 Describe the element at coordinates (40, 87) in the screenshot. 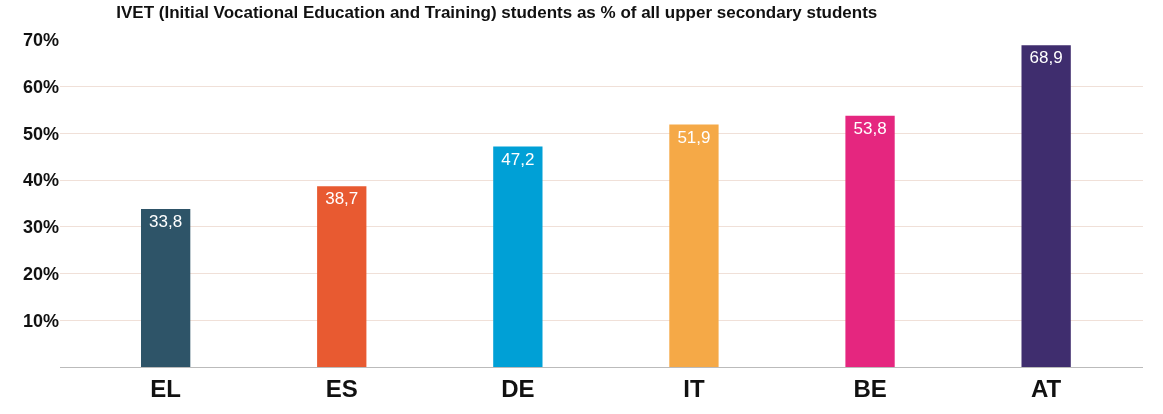

I see `y-tick-label: 60%` at that location.